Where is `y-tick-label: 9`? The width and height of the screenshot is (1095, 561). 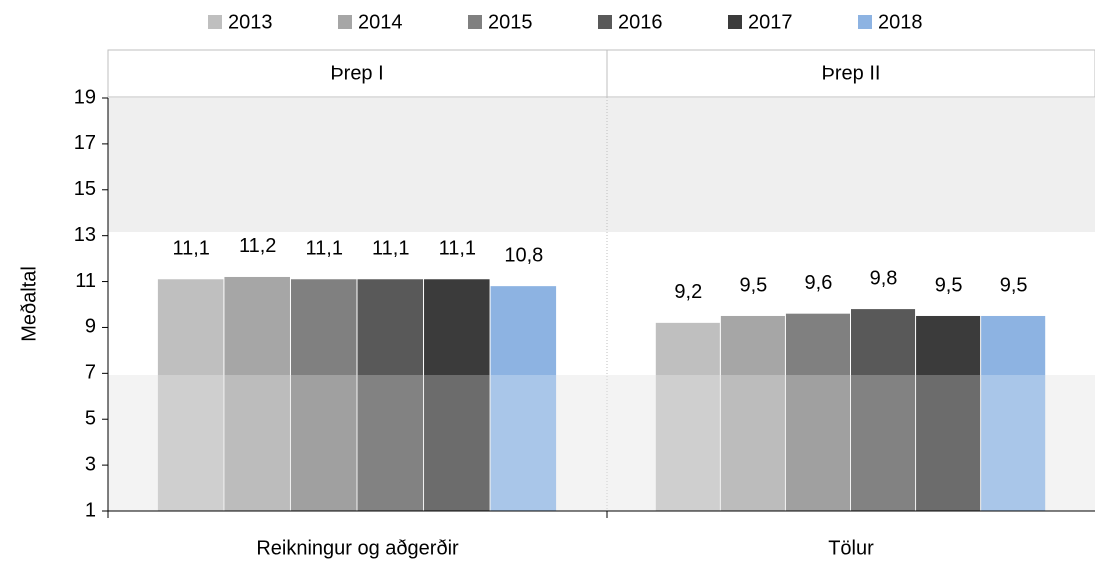 y-tick-label: 9 is located at coordinates (90, 327).